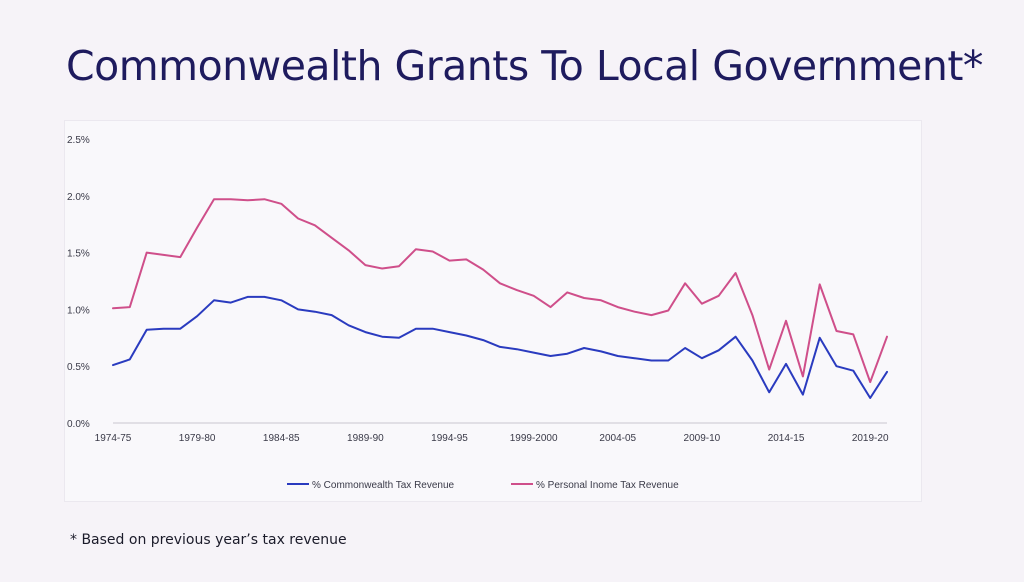 The height and width of the screenshot is (582, 1024). What do you see at coordinates (617, 438) in the screenshot?
I see `x-tick-label: 2004-05` at bounding box center [617, 438].